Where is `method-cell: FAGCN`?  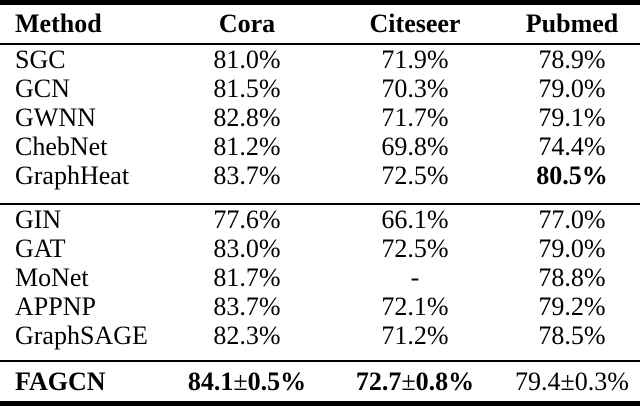
method-cell: FAGCN is located at coordinates (60, 381).